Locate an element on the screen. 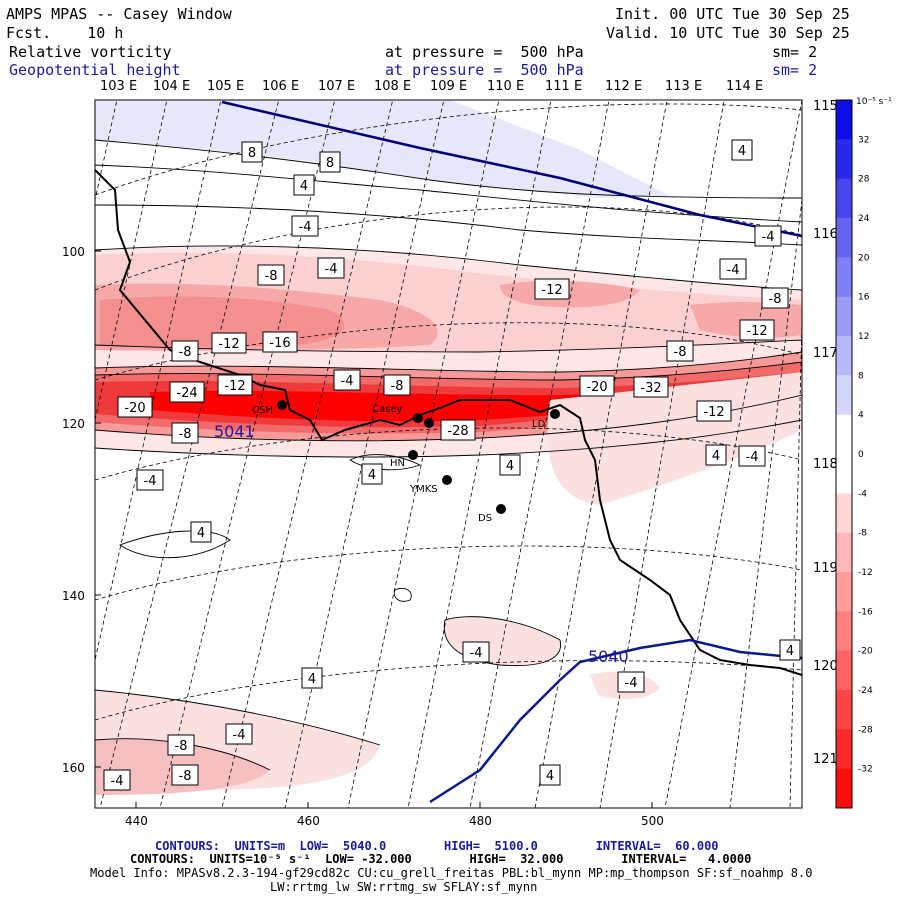 This screenshot has height=900, width=900. lon-label: 107 E is located at coordinates (336, 86).